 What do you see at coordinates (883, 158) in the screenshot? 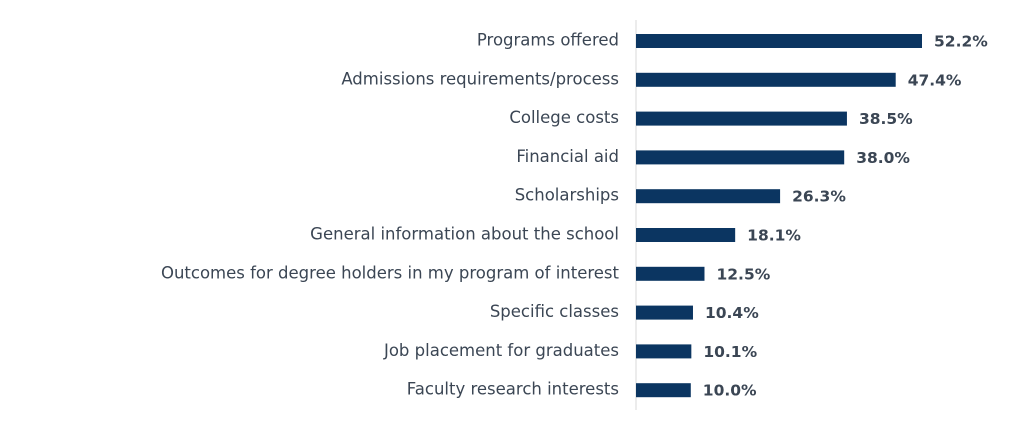
I see `value-label: 38.0%` at bounding box center [883, 158].